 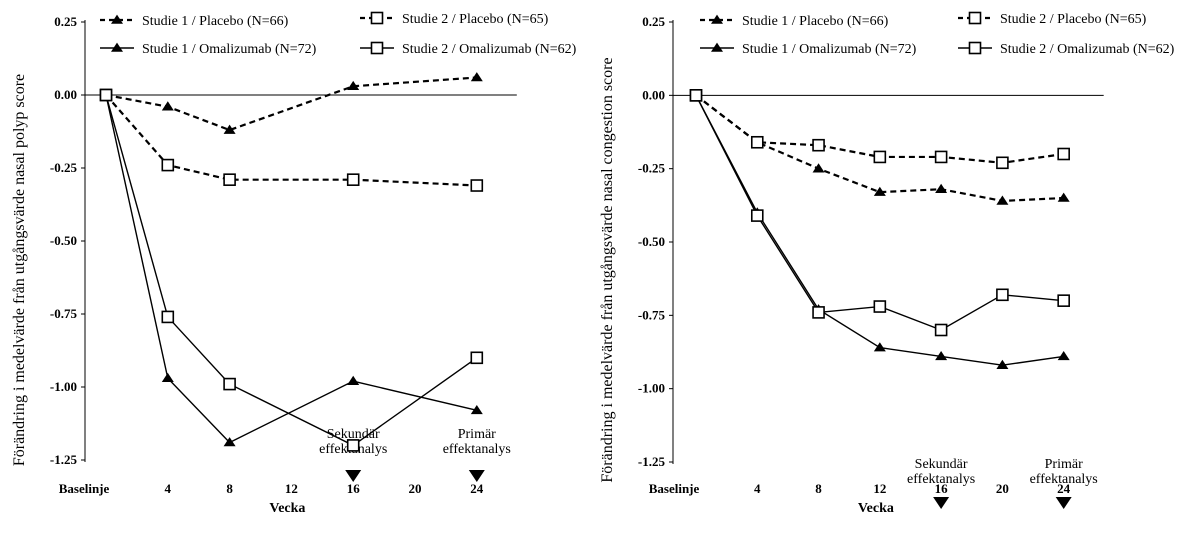 What do you see at coordinates (941, 464) in the screenshot?
I see `annotation-label: Sekundär` at bounding box center [941, 464].